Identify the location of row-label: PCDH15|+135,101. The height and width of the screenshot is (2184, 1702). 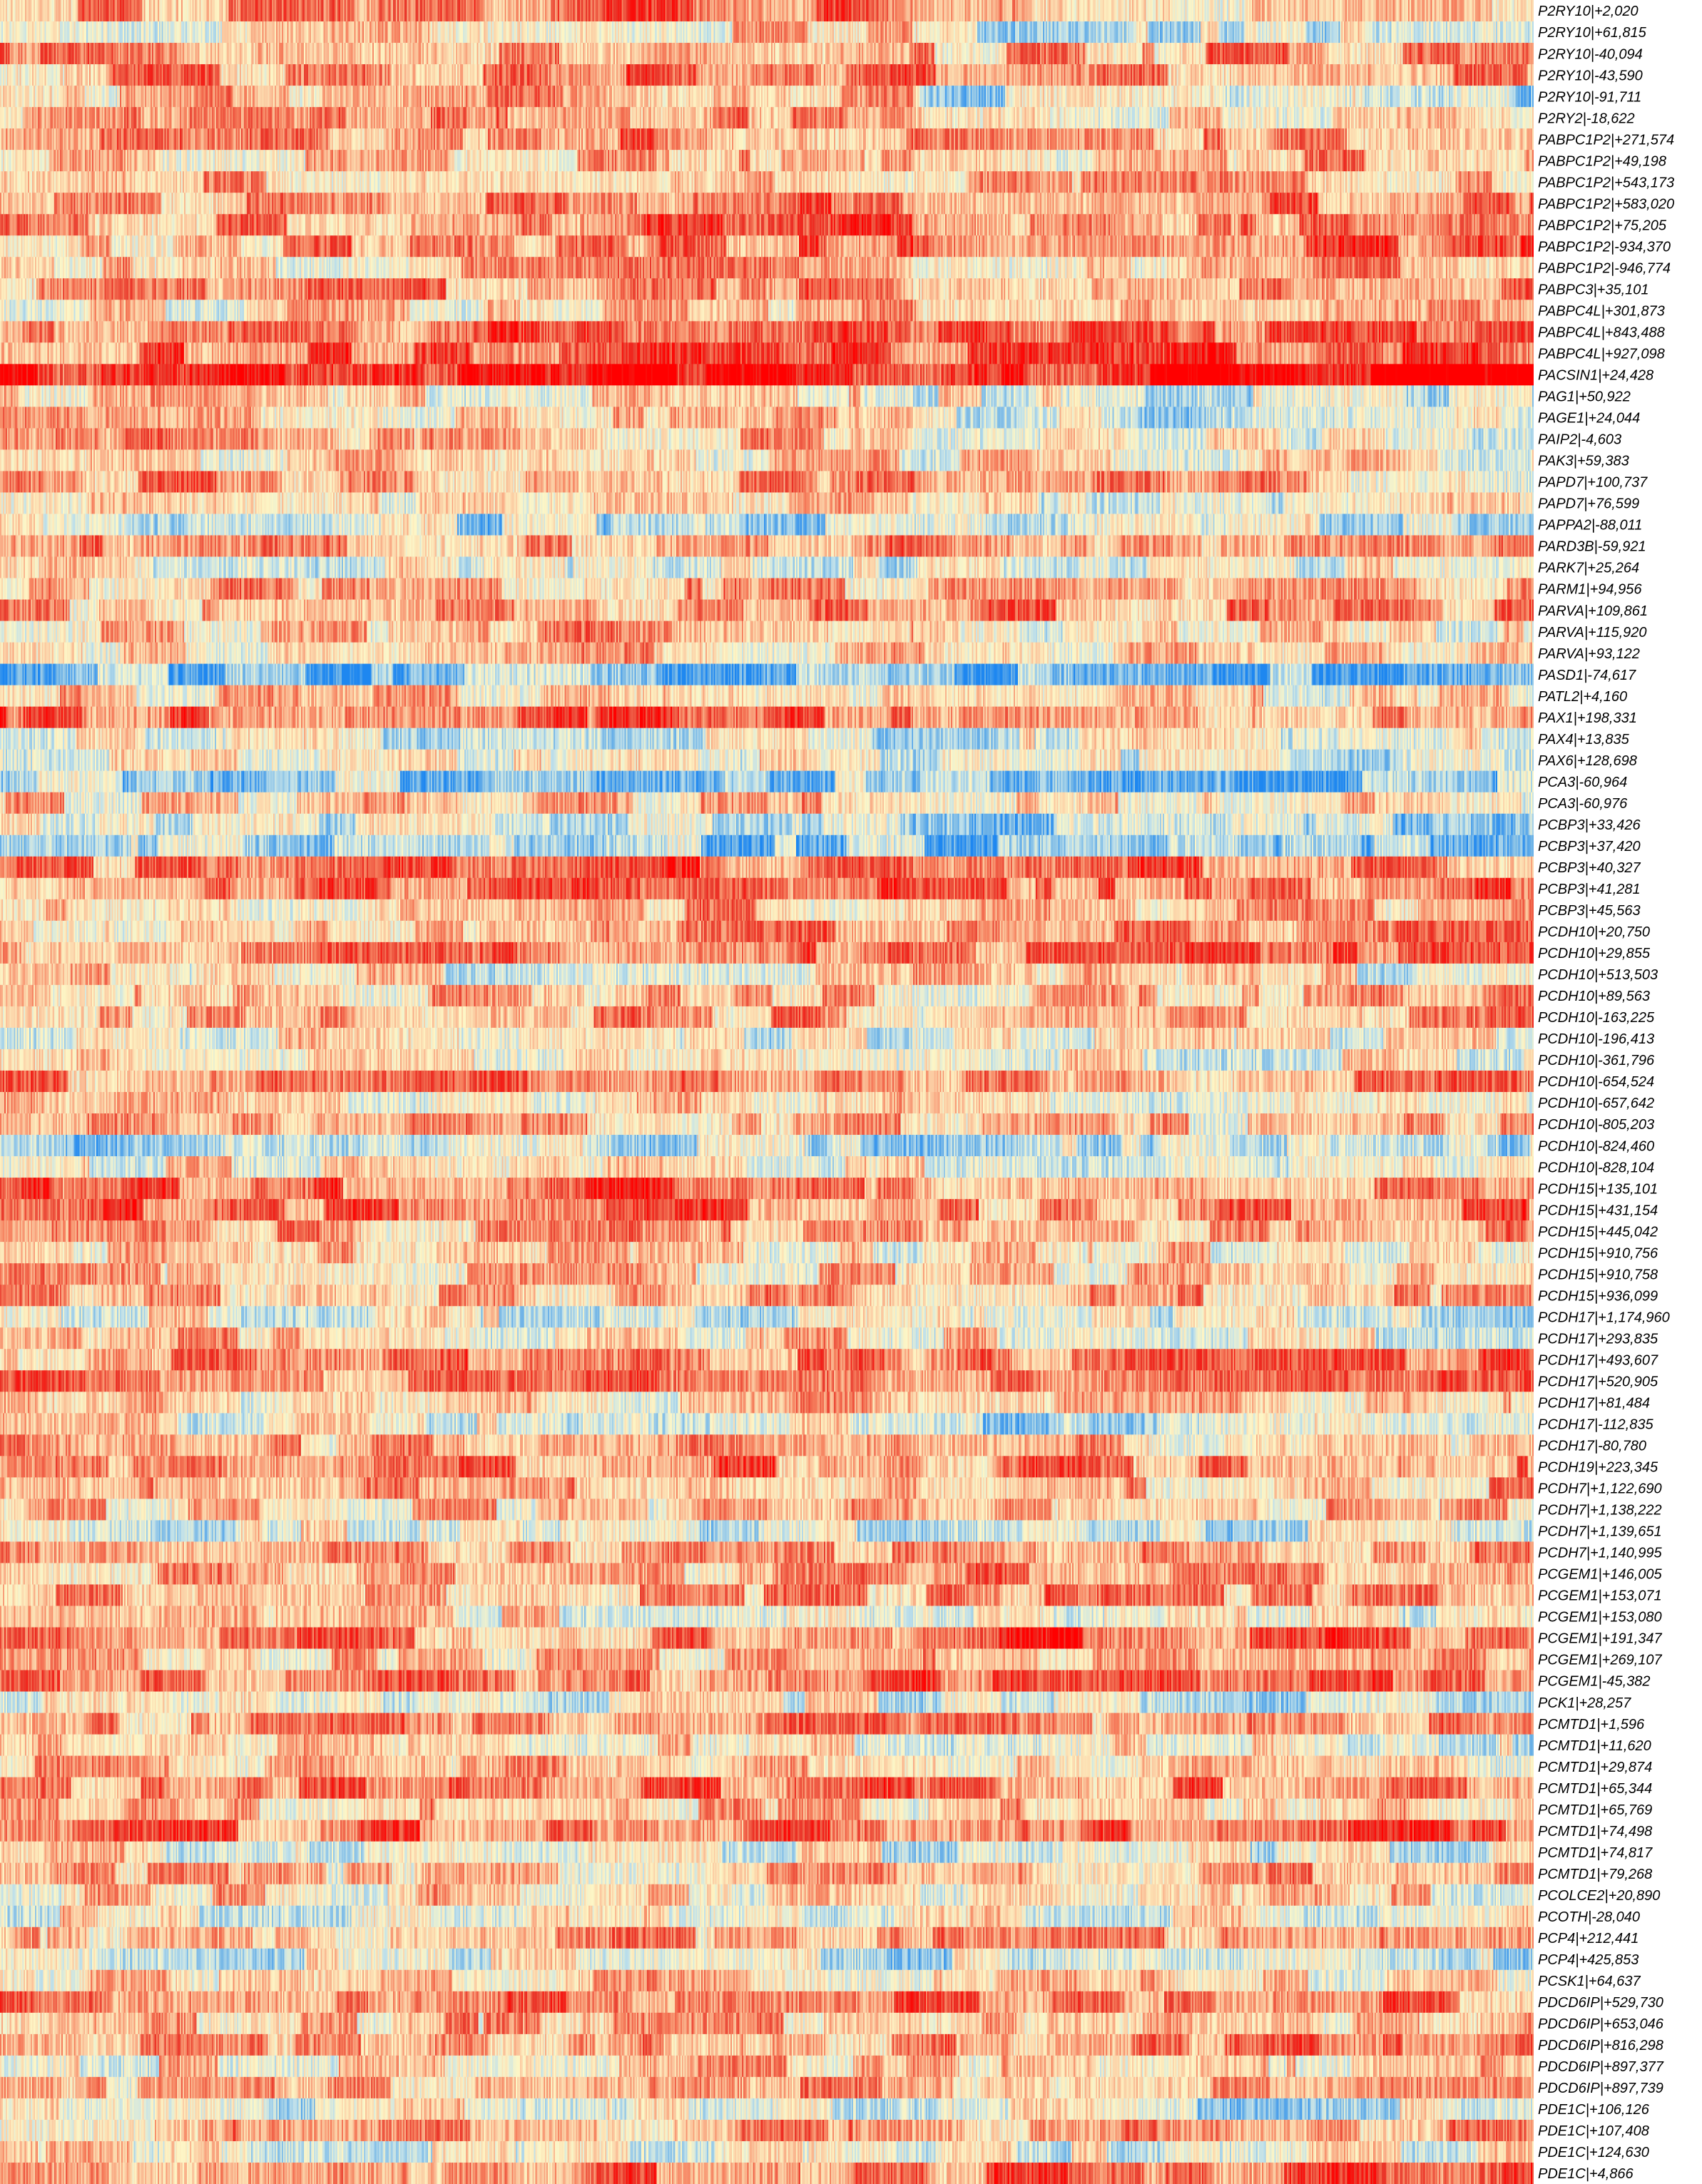
(1598, 1189).